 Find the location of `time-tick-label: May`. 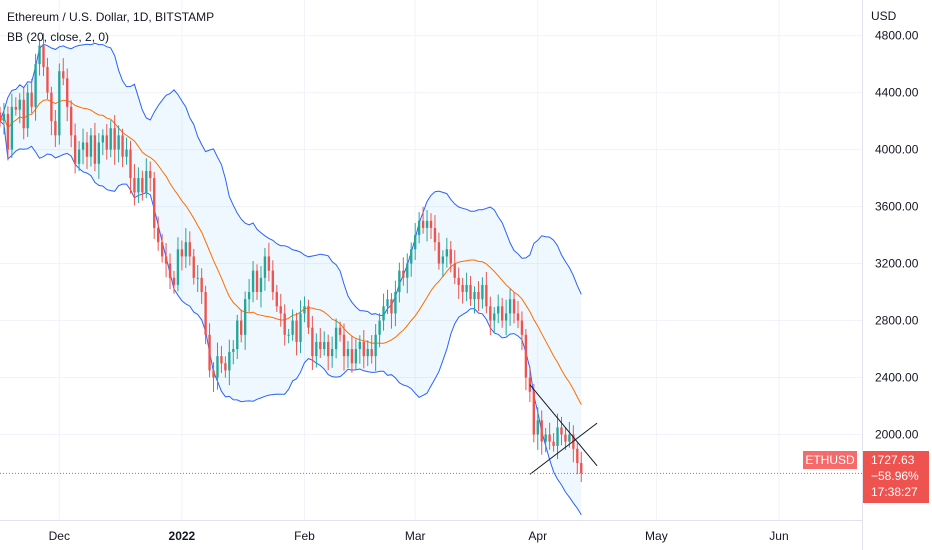

time-tick-label: May is located at coordinates (656, 536).